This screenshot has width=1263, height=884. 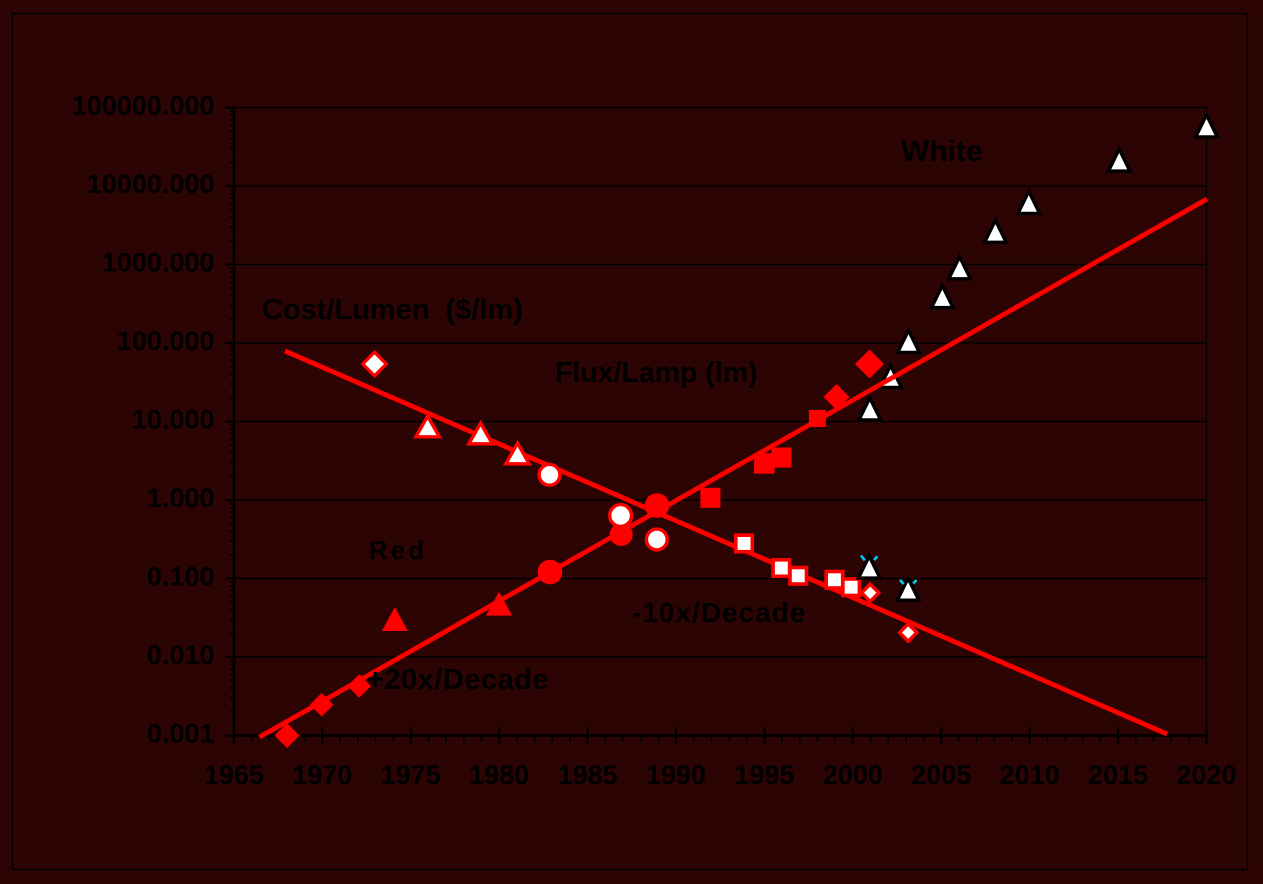 I want to click on svg-text: 1980, so click(x=499, y=775).